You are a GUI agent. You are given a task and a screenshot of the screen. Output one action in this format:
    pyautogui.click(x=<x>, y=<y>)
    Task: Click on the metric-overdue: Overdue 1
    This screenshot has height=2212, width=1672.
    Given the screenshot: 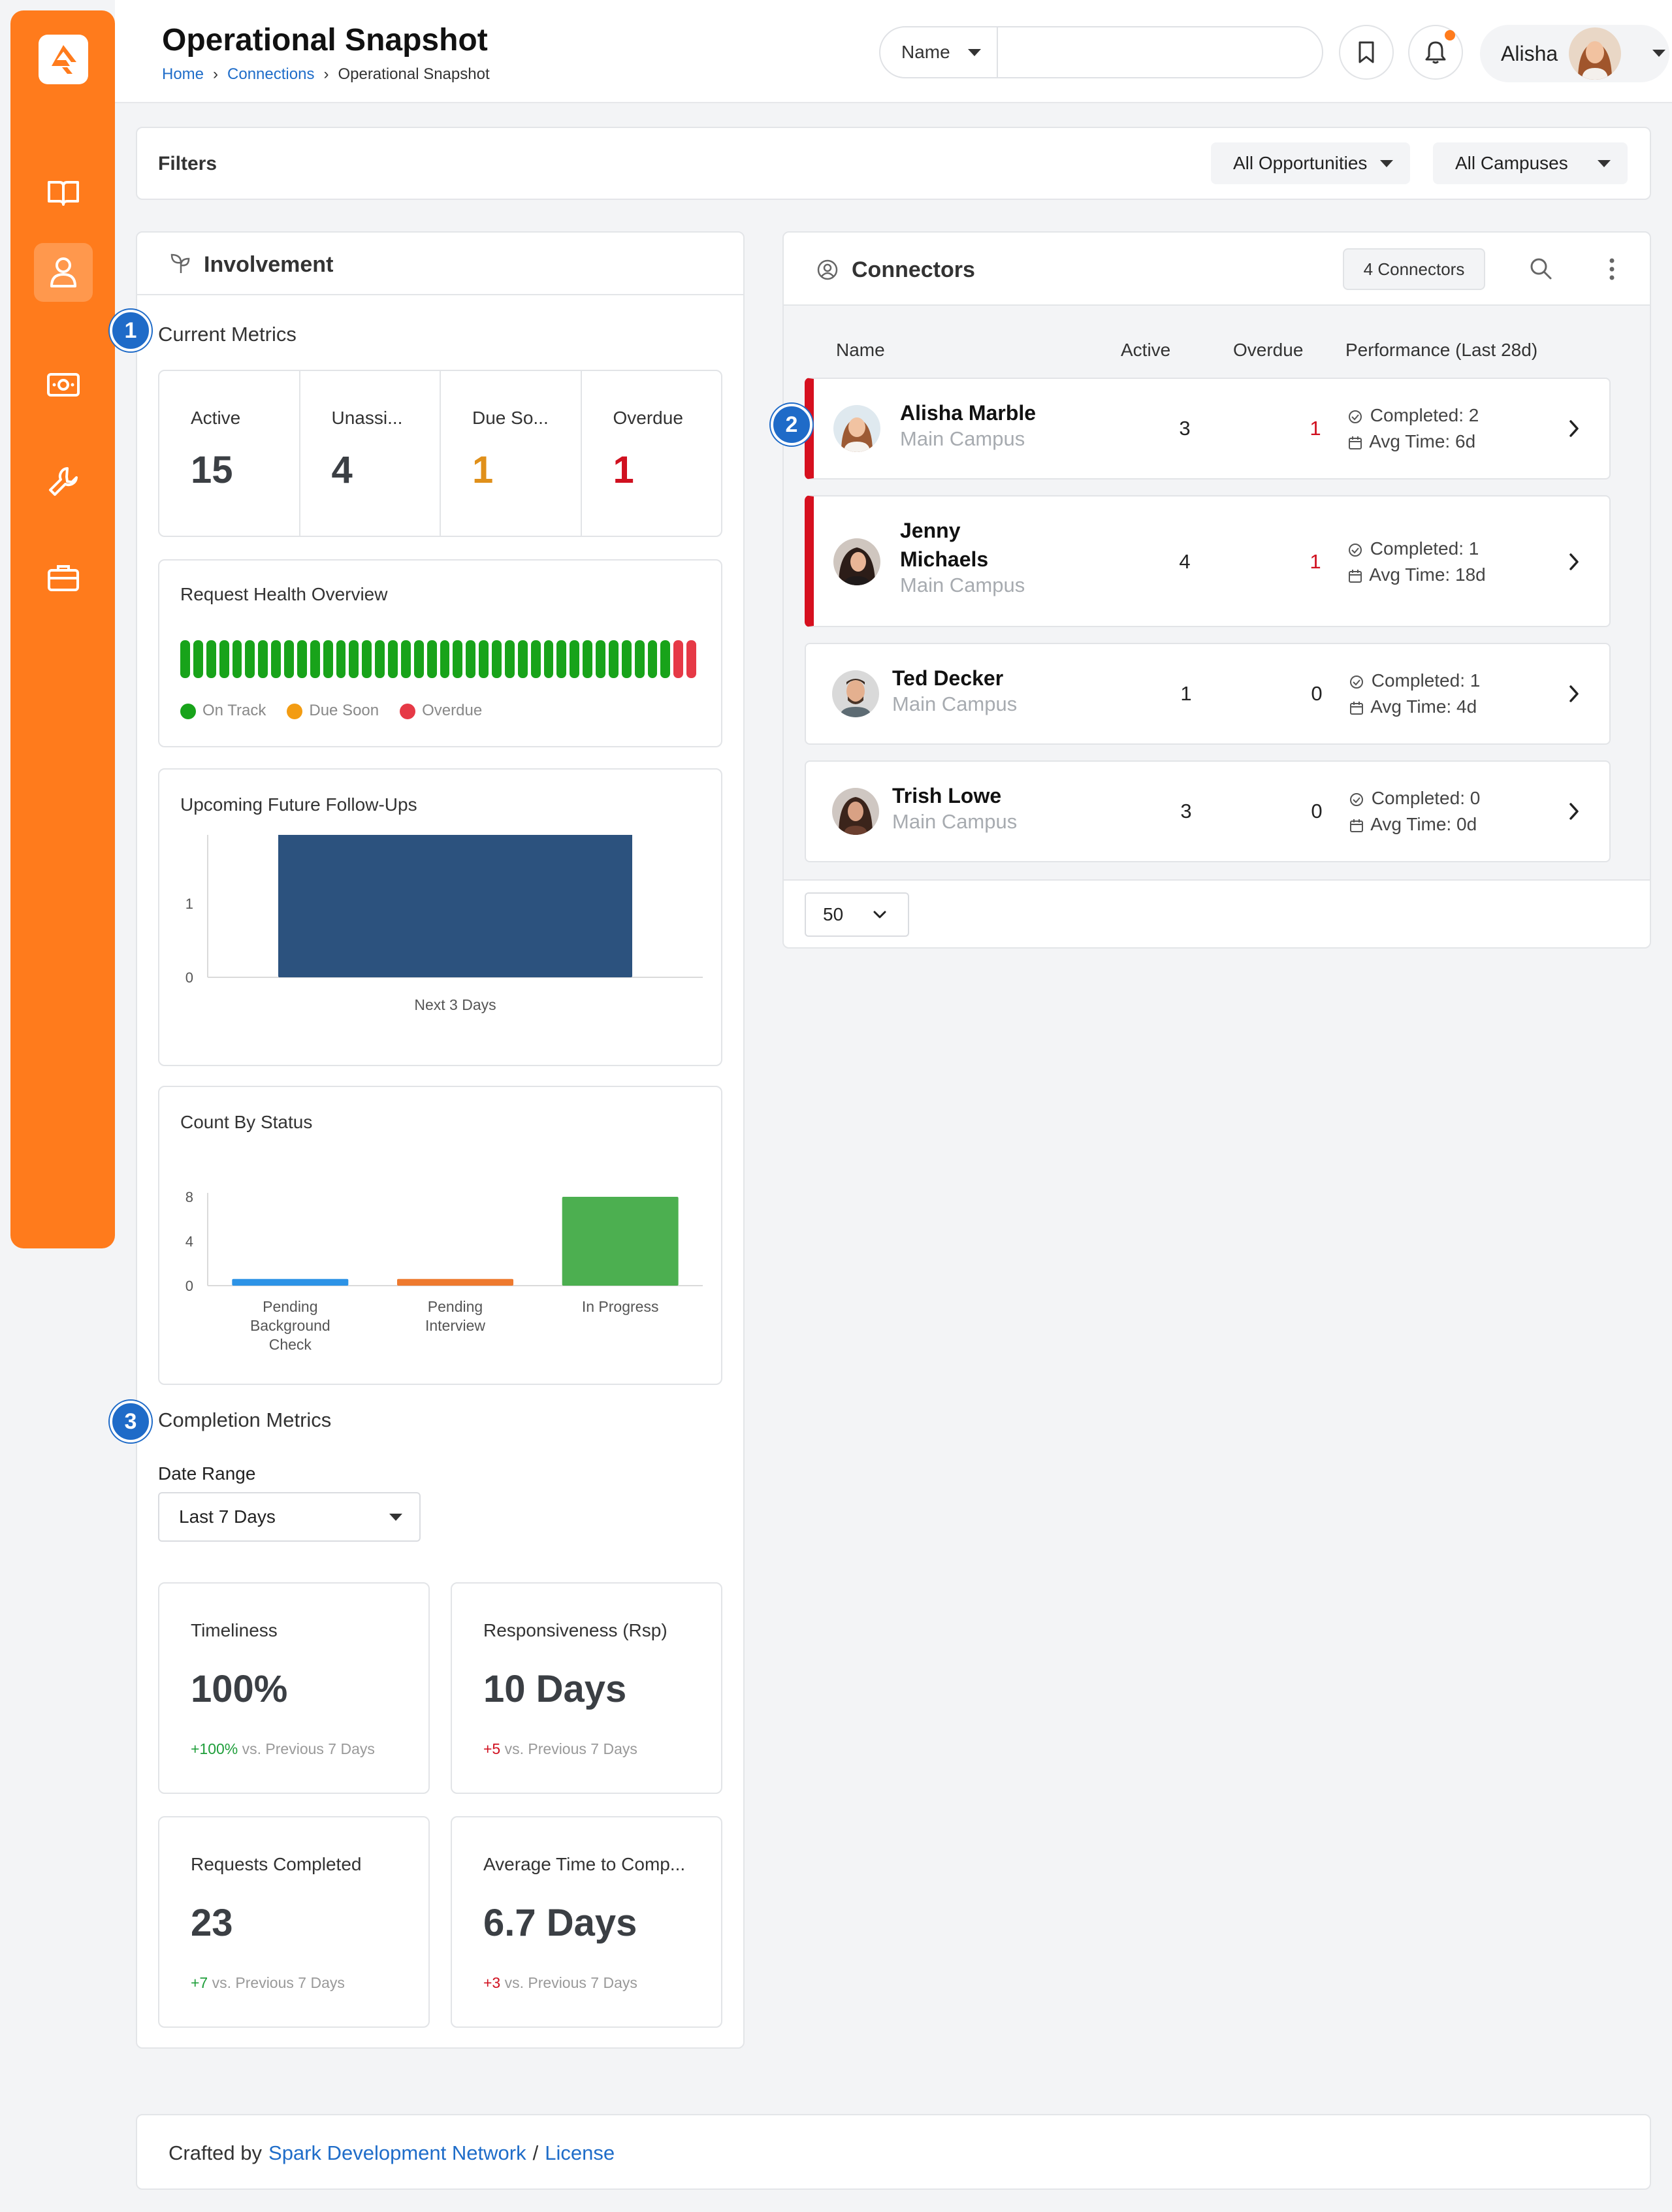 What is the action you would take?
    pyautogui.click(x=652, y=453)
    